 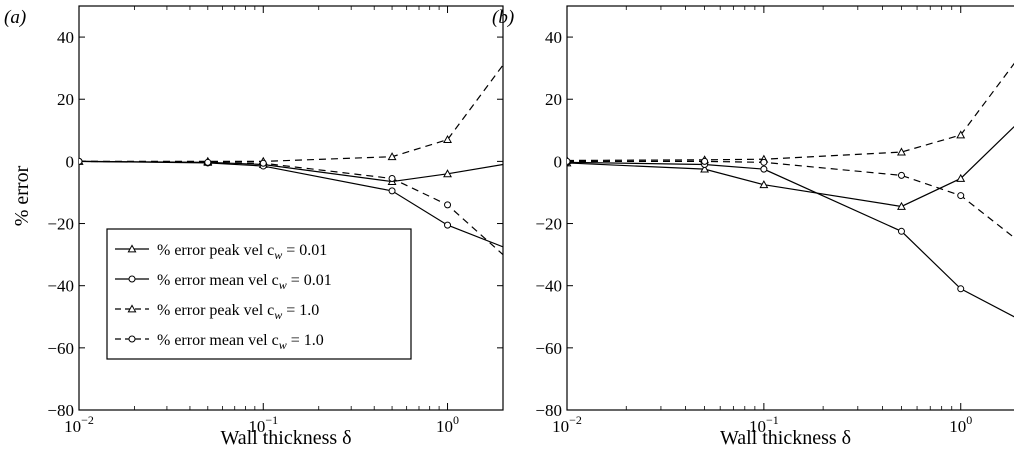 I want to click on legend-entry: % error mean vel cw = 1.0, so click(x=240, y=342).